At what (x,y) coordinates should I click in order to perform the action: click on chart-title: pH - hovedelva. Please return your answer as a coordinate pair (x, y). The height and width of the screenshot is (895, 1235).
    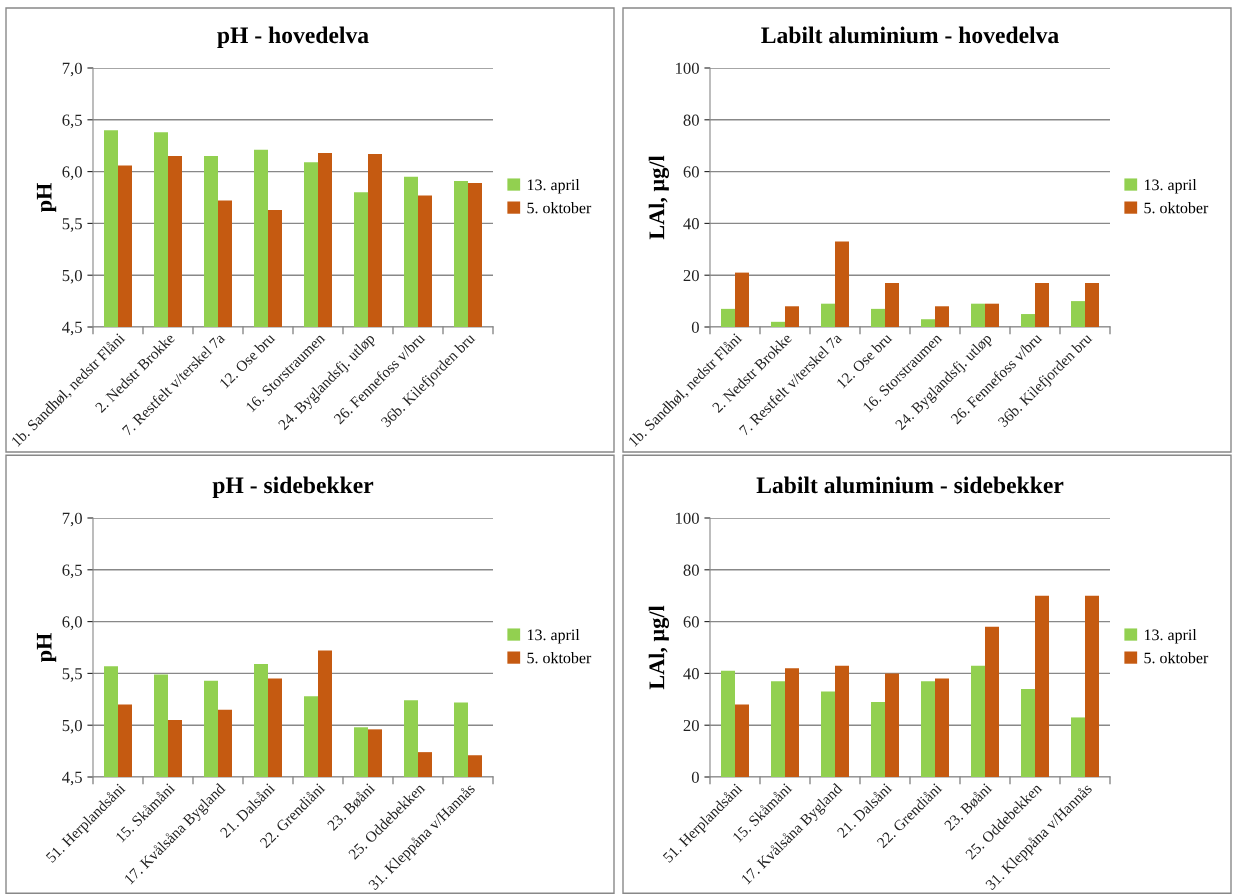
    Looking at the image, I should click on (293, 37).